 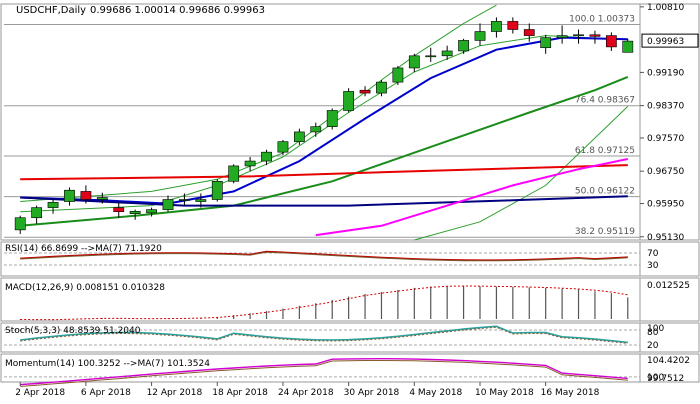 What do you see at coordinates (306, 393) in the screenshot?
I see `date-tick-label: 24 Apr 2018` at bounding box center [306, 393].